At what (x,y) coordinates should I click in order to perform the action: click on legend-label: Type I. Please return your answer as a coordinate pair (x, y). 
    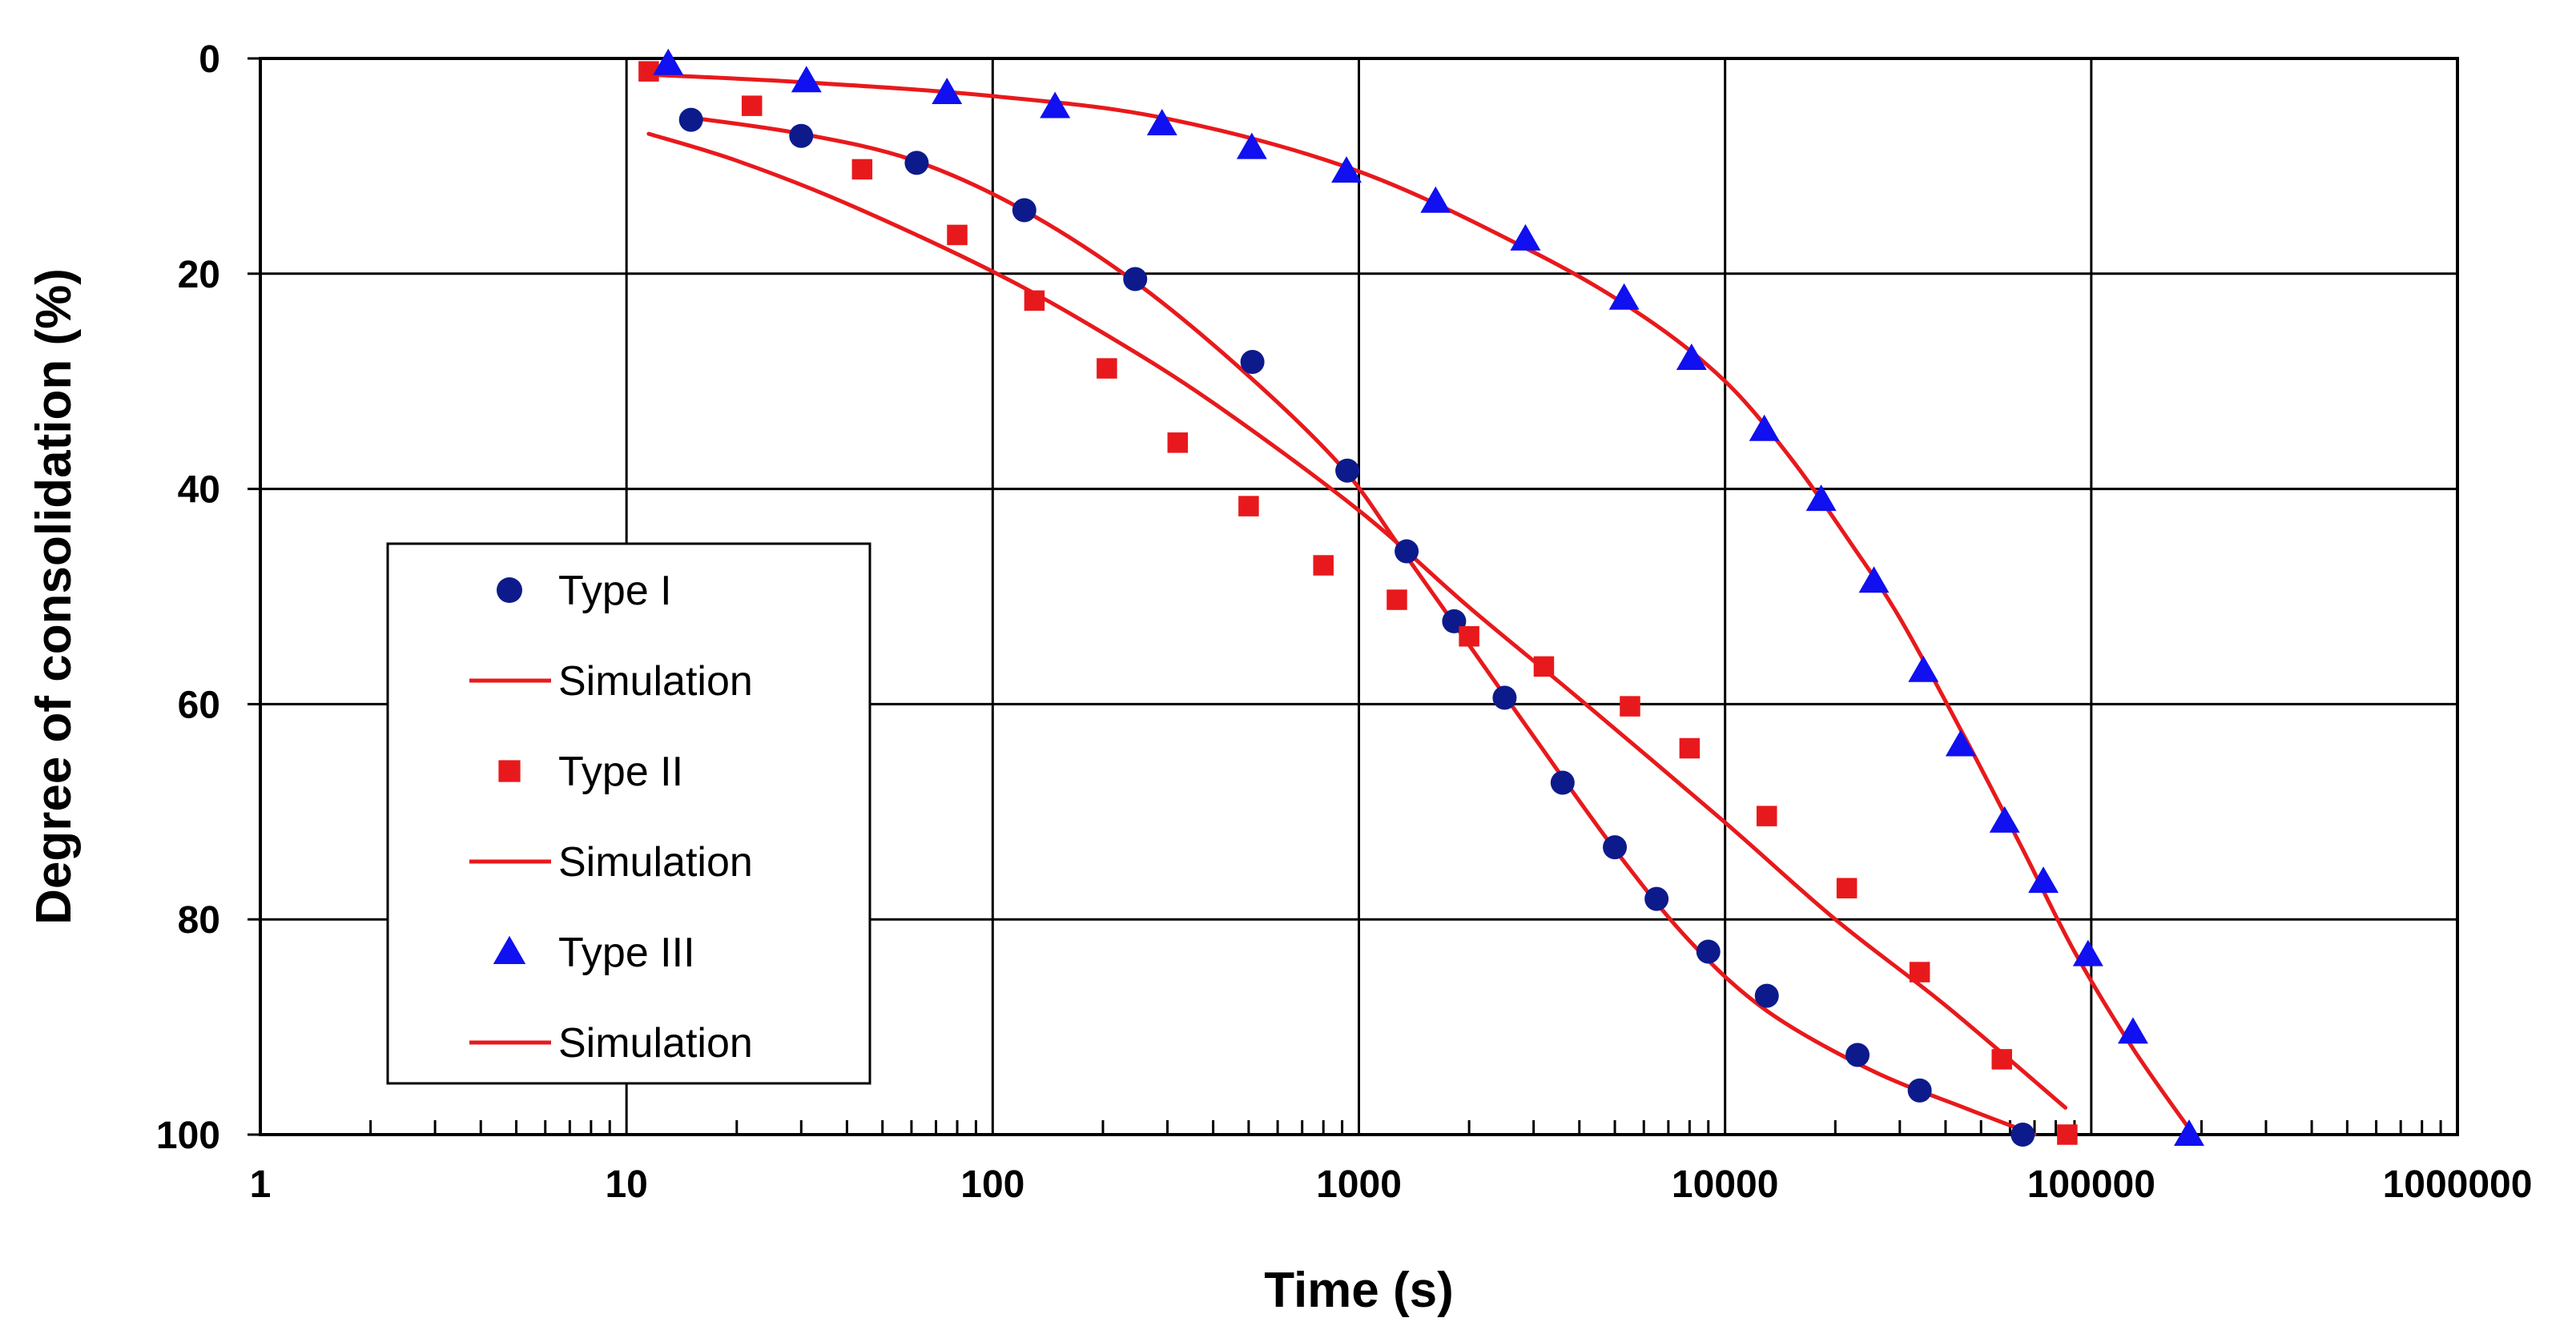
    Looking at the image, I should click on (615, 591).